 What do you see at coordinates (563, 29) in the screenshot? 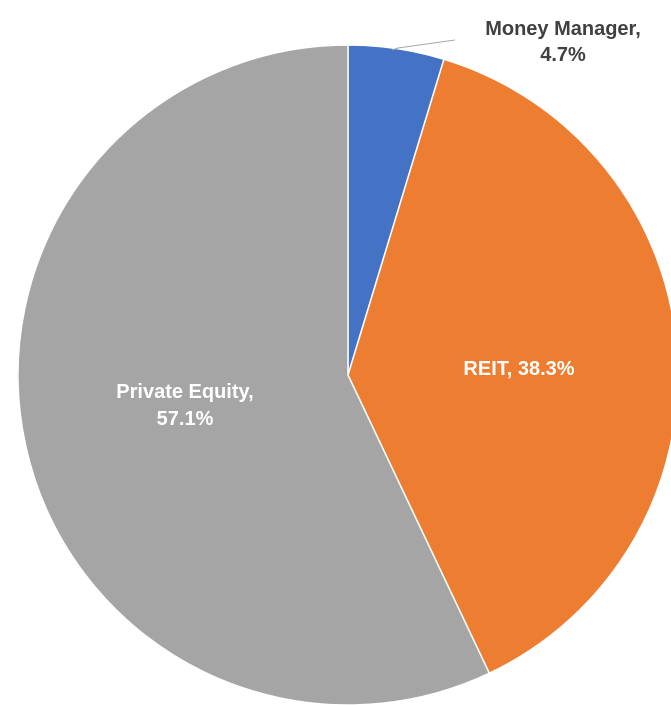
I see `data-label-line: Money Manager,` at bounding box center [563, 29].